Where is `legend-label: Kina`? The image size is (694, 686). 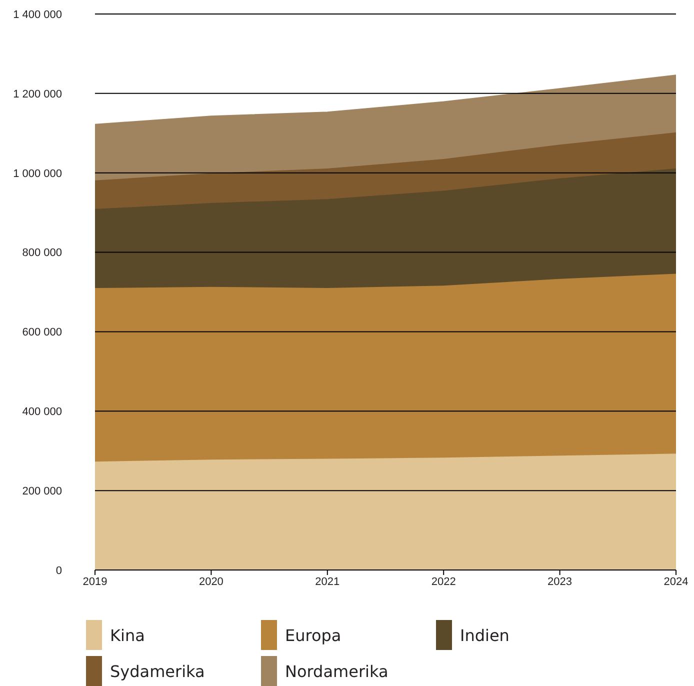 legend-label: Kina is located at coordinates (127, 635).